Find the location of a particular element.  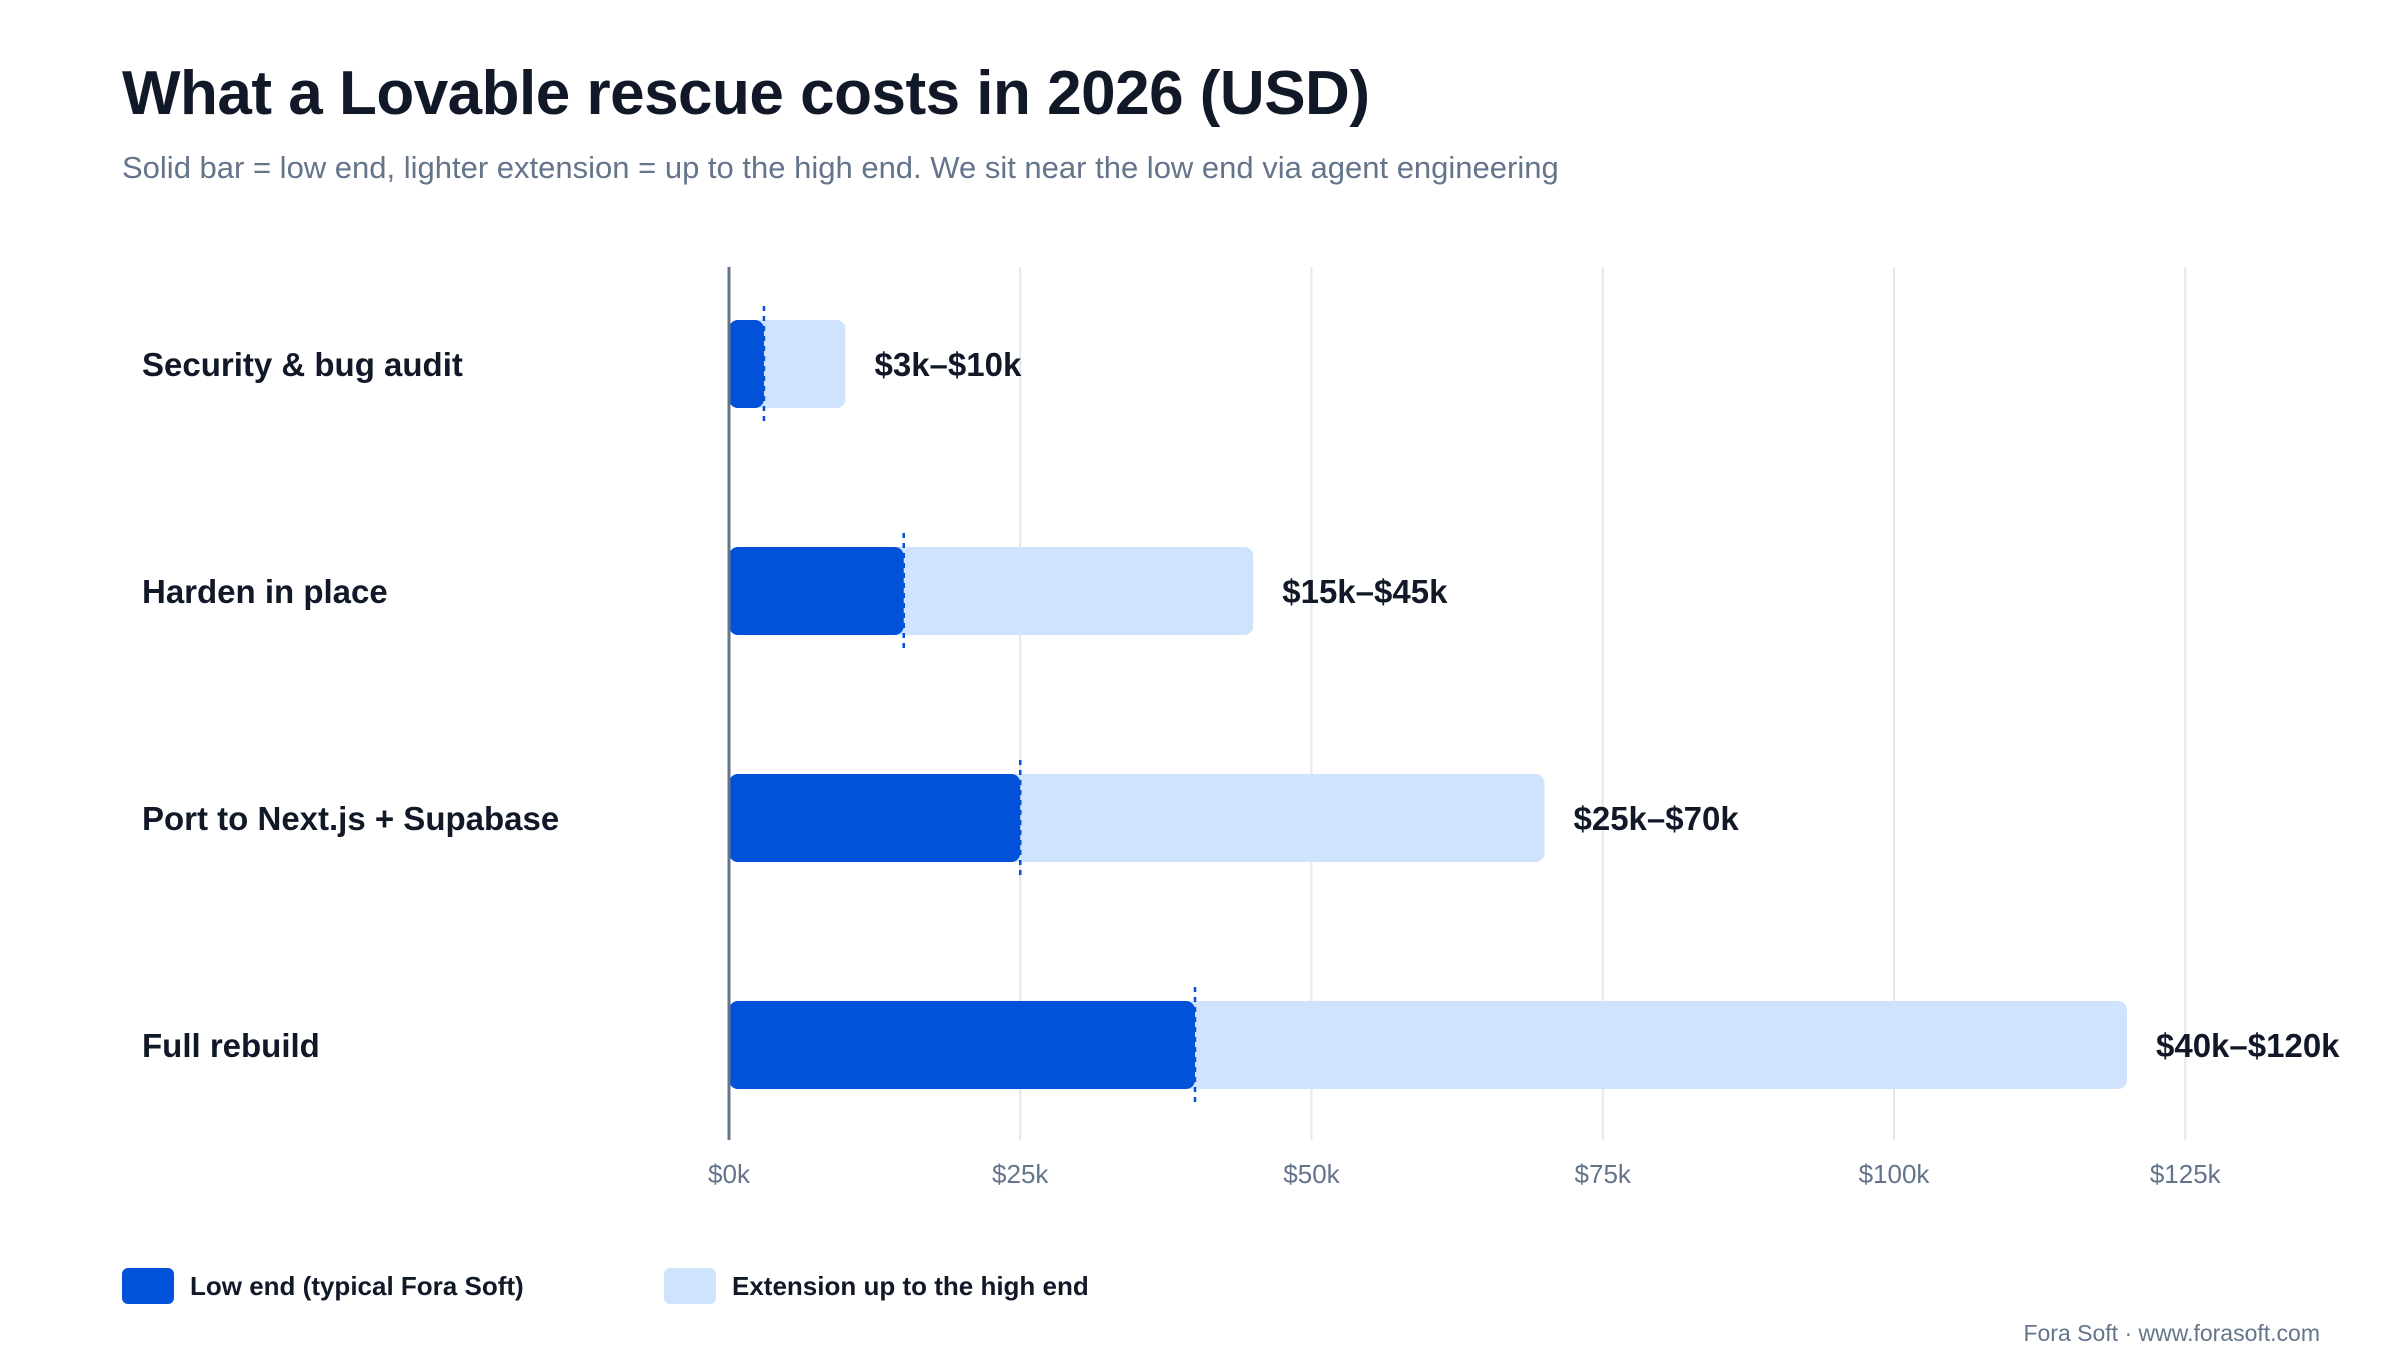

category-label: Harden in place is located at coordinates (265, 591).